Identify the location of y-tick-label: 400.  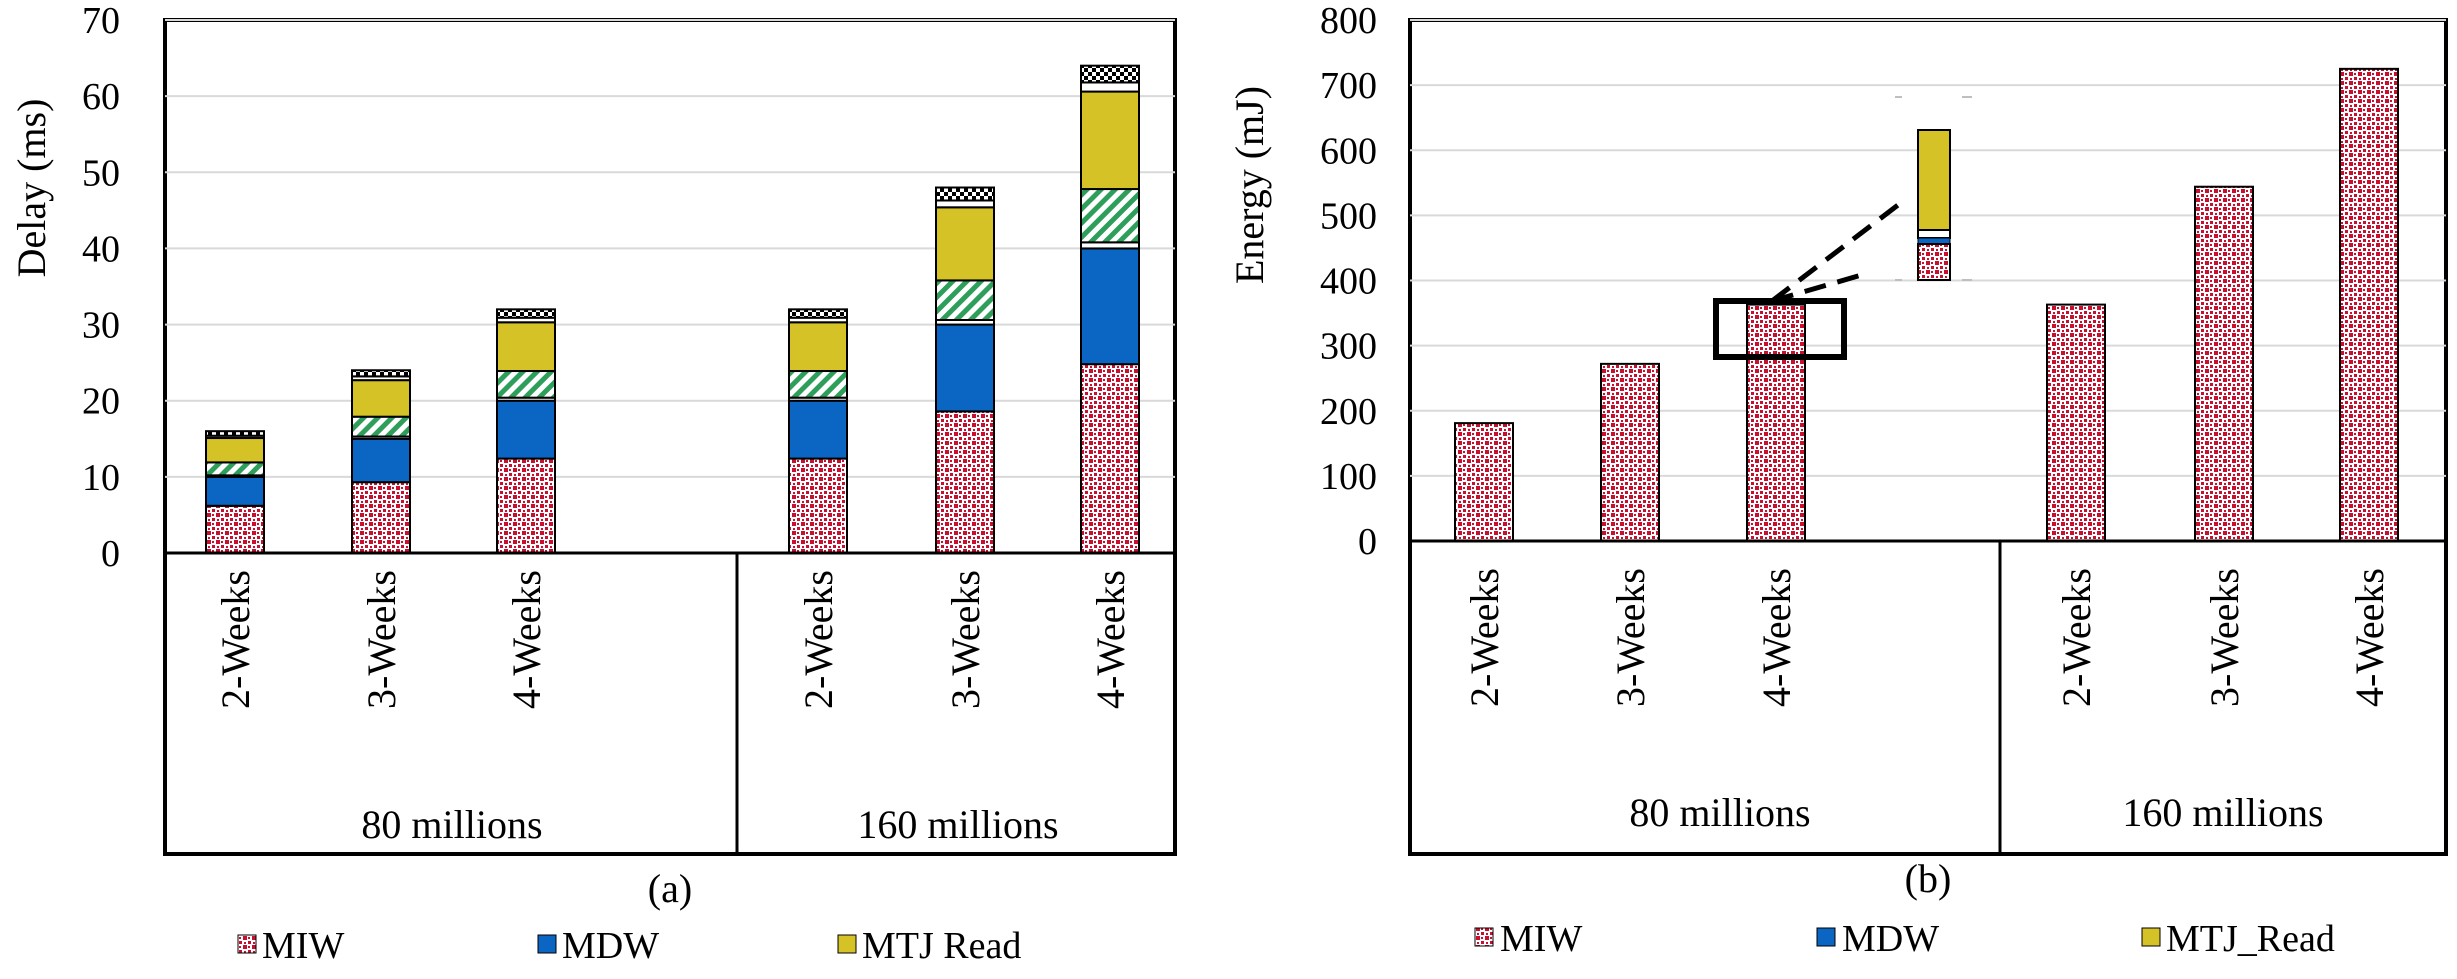
(1348, 282).